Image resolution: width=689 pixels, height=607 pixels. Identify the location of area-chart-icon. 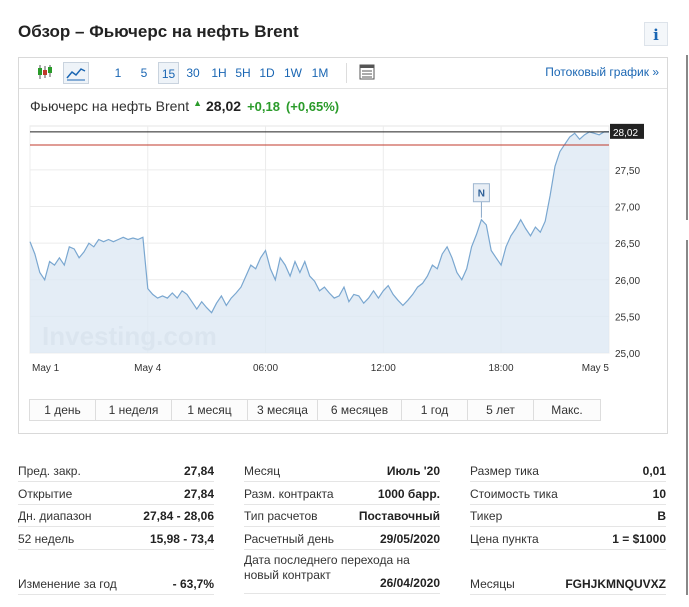
(76, 73).